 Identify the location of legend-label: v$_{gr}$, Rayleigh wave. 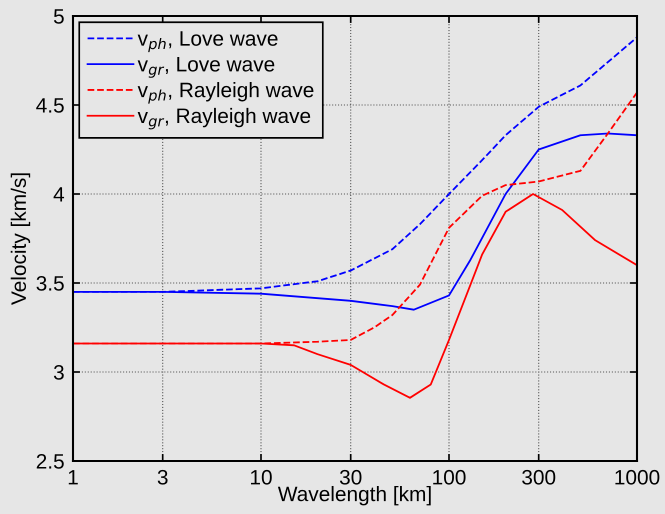
(224, 119).